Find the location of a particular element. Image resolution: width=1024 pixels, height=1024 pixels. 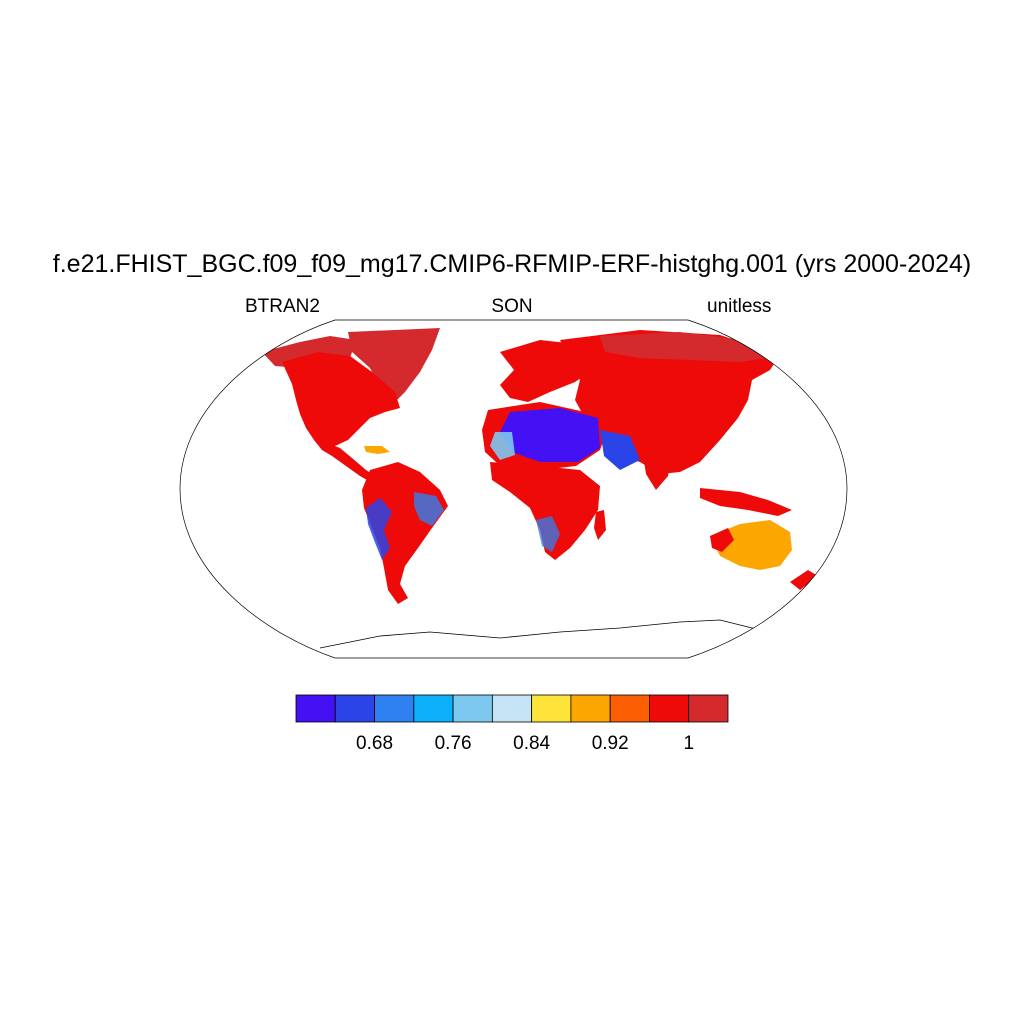

land-greenland is located at coordinates (394, 365).